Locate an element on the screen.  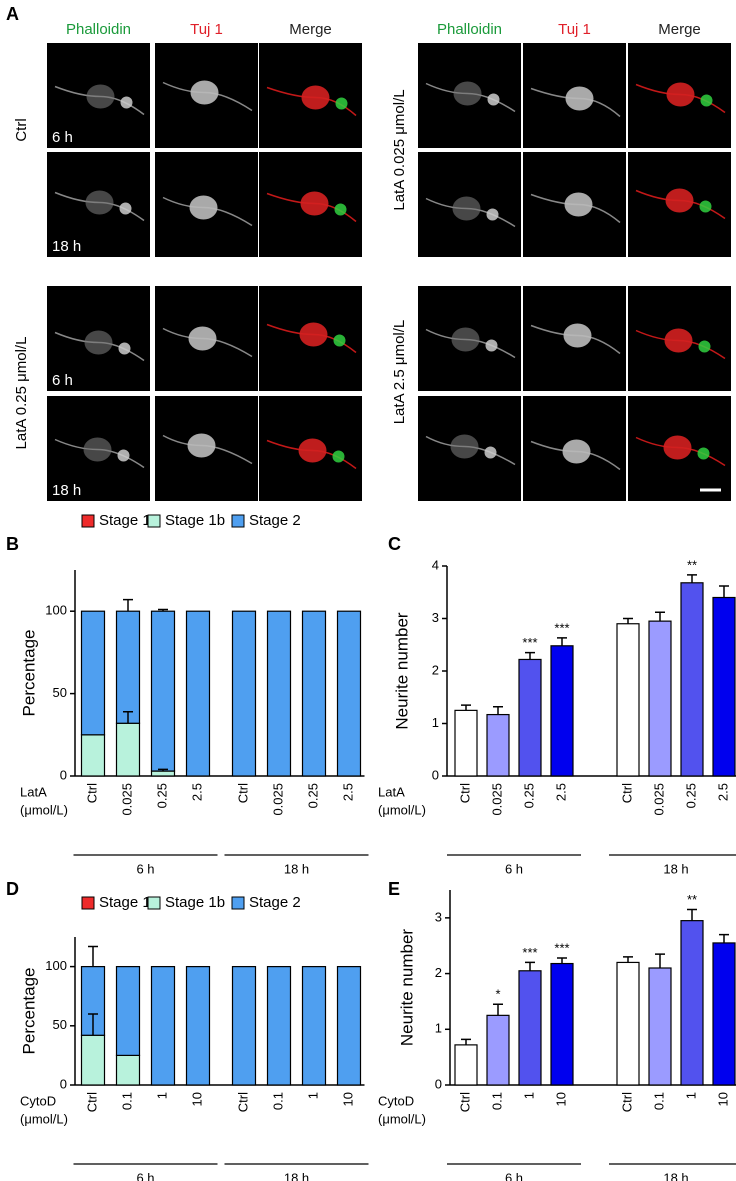
time-label: 6 h is located at coordinates (62, 380).